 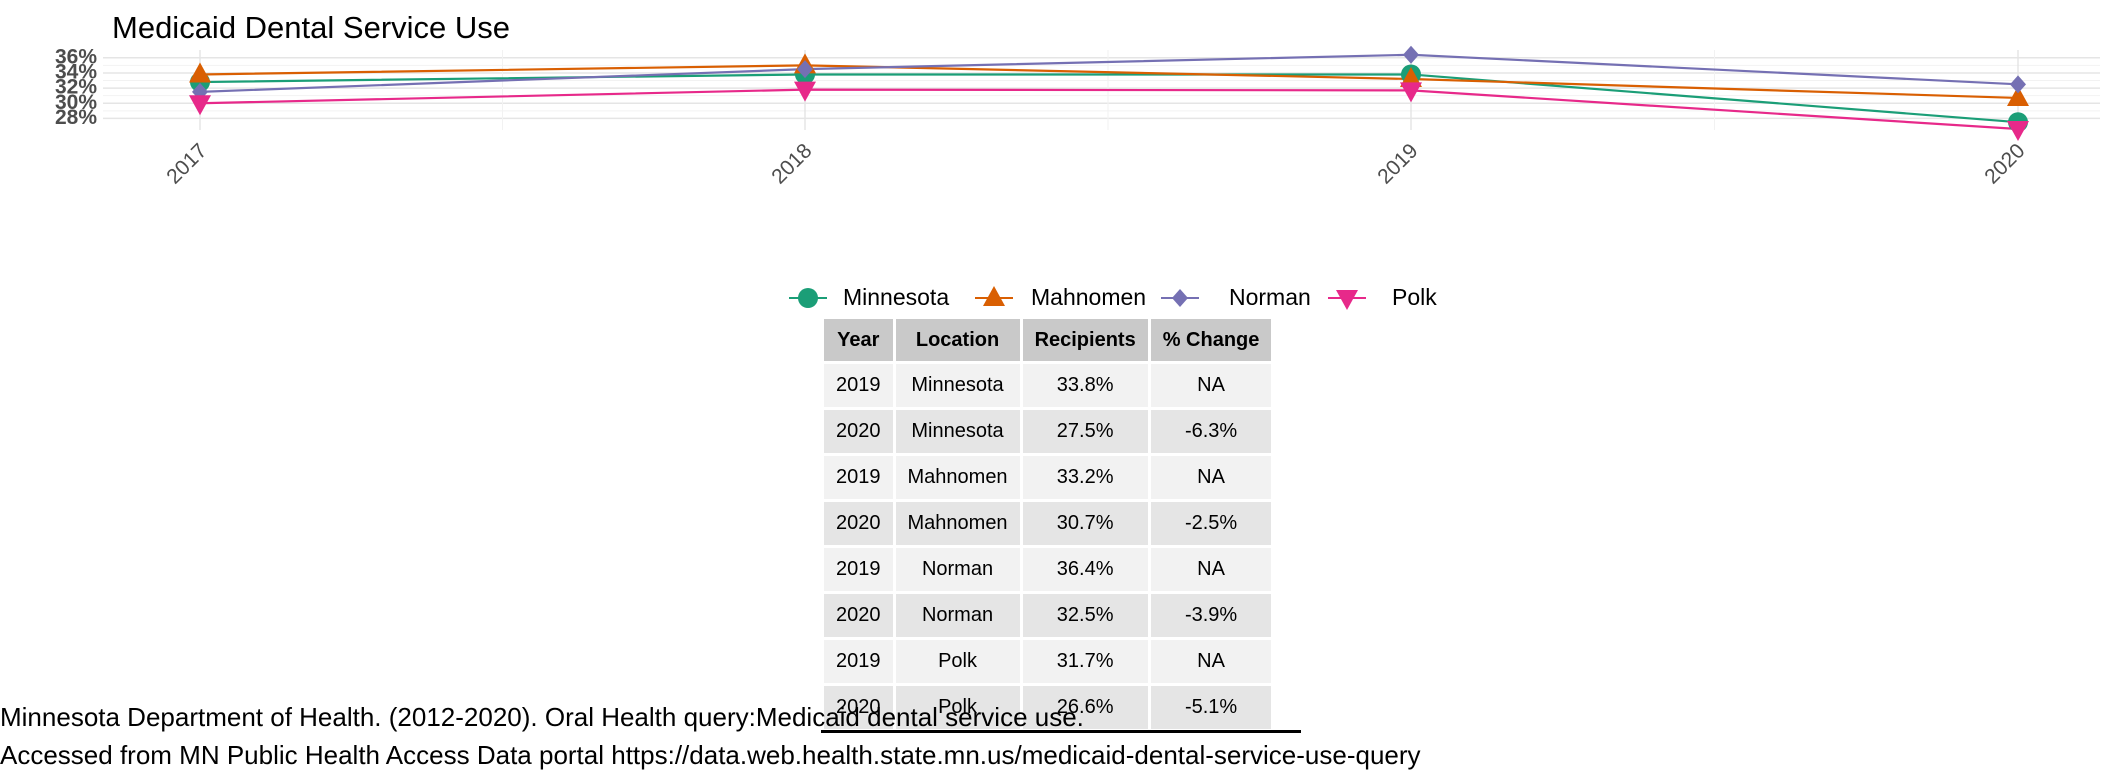 What do you see at coordinates (791, 163) in the screenshot?
I see `x-tick-label: 2018` at bounding box center [791, 163].